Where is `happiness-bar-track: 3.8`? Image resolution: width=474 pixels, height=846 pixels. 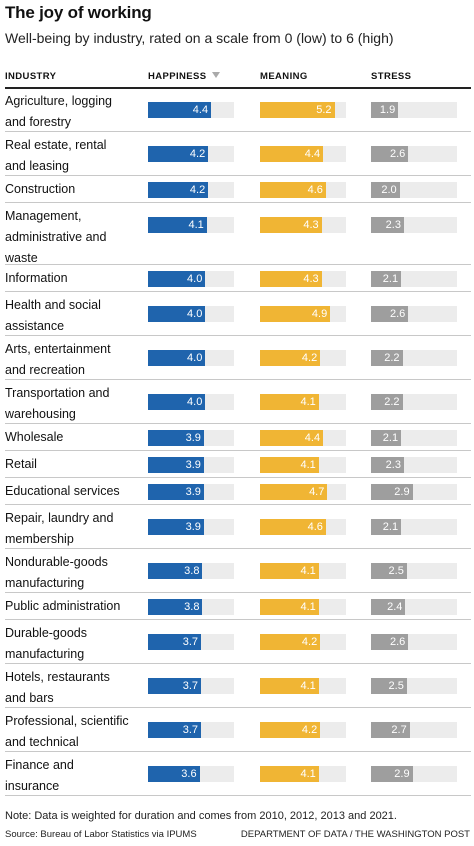
happiness-bar-track: 3.8 is located at coordinates (191, 607).